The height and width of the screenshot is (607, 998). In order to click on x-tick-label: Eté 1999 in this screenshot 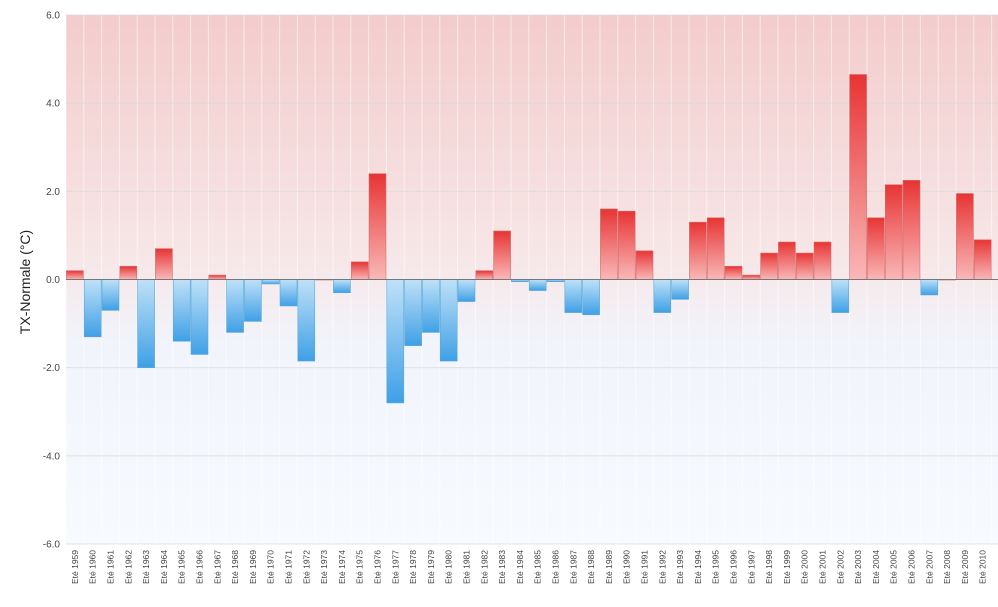, I will do `click(787, 567)`.